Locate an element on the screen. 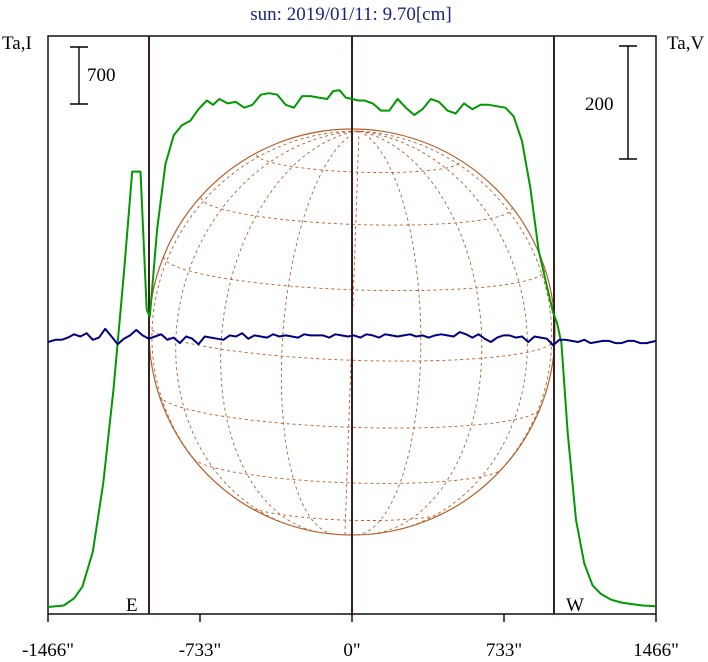 This screenshot has width=708, height=662. scale-bar-left is located at coordinates (79, 75).